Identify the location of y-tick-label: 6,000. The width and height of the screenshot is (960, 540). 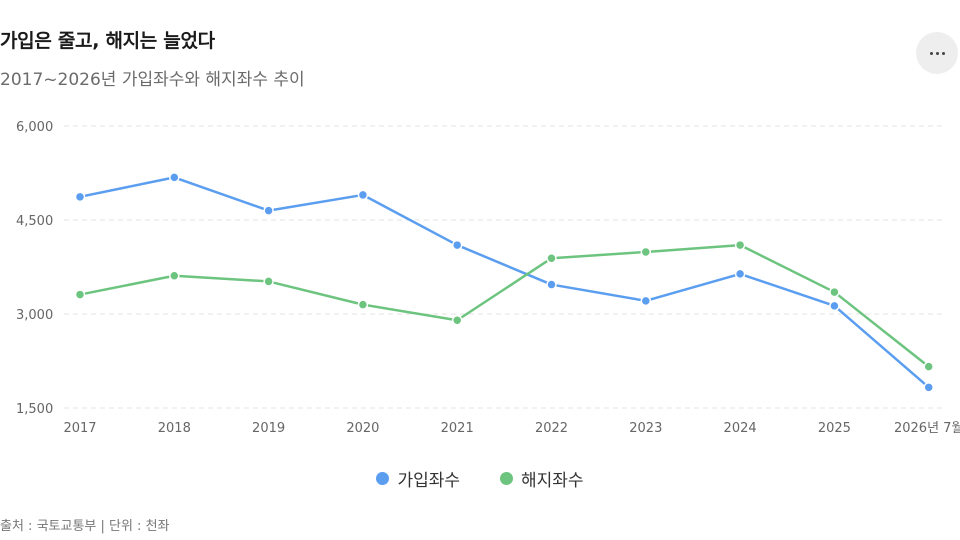
(34, 127).